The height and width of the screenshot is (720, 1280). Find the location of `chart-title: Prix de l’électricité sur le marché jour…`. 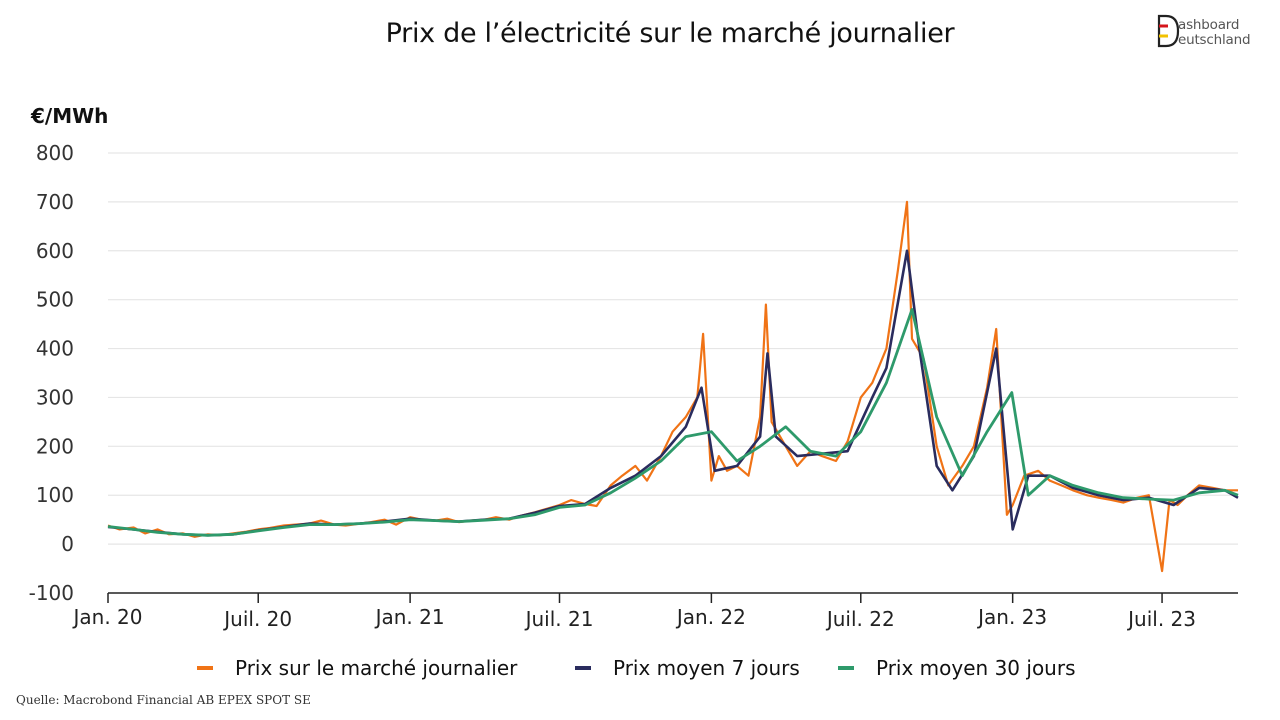

chart-title: Prix de l’électricité sur le marché jour… is located at coordinates (670, 33).